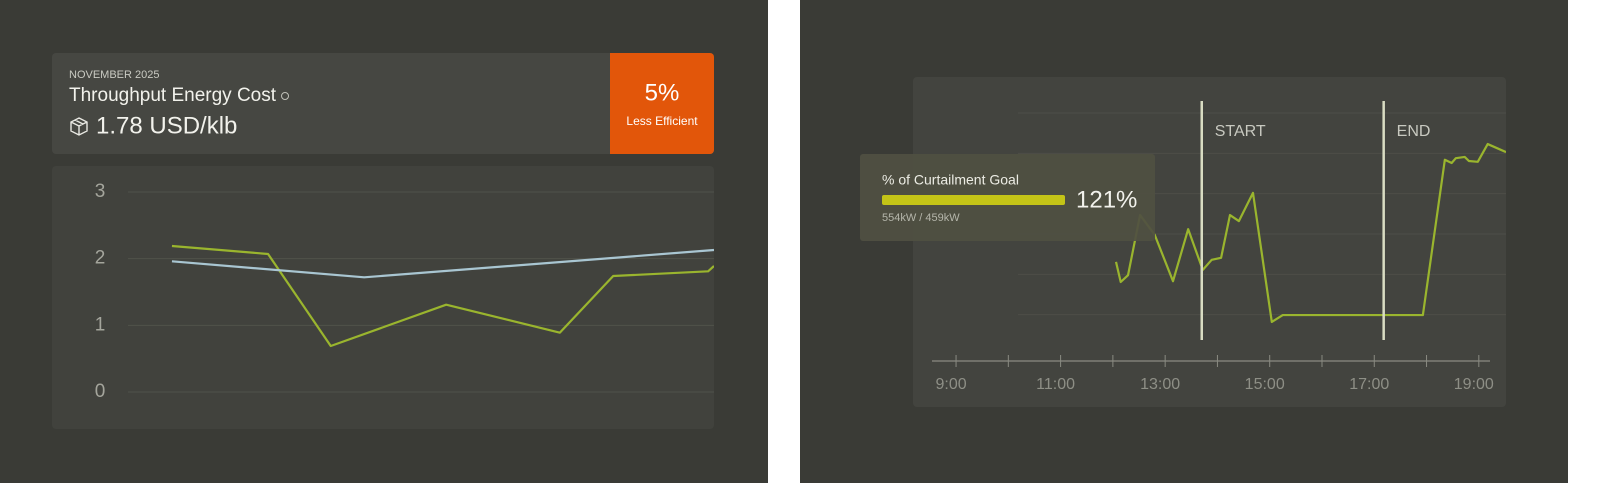  I want to click on badge, so click(662, 103).